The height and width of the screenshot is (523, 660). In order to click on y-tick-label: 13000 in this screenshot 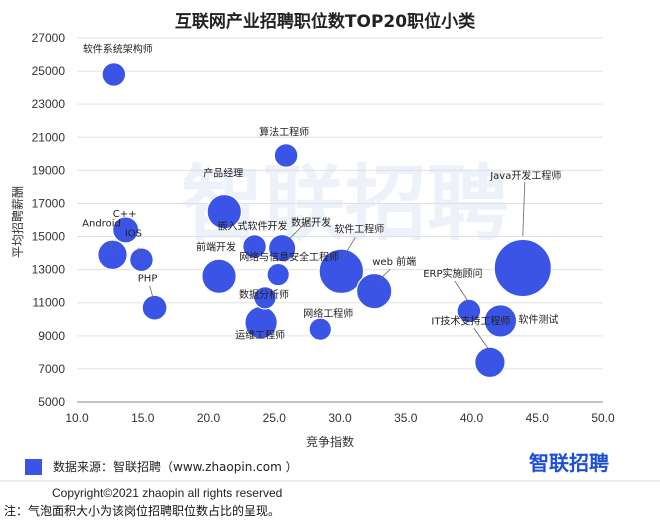, I will do `click(49, 270)`.